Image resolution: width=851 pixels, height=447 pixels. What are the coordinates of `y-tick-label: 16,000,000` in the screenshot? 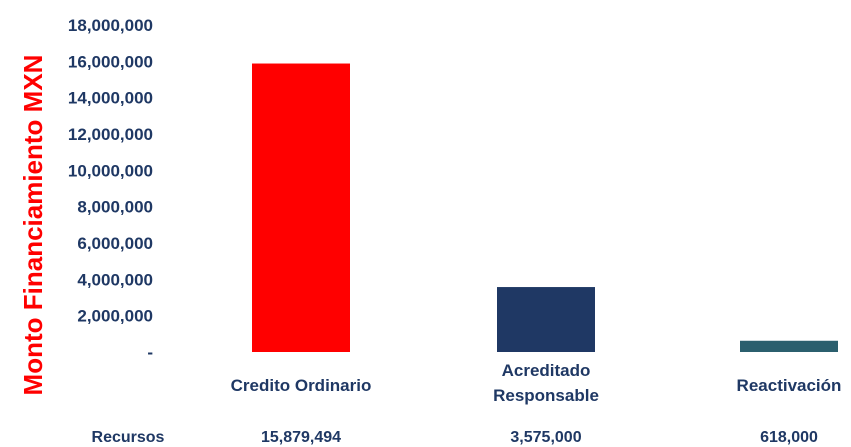 It's located at (110, 61).